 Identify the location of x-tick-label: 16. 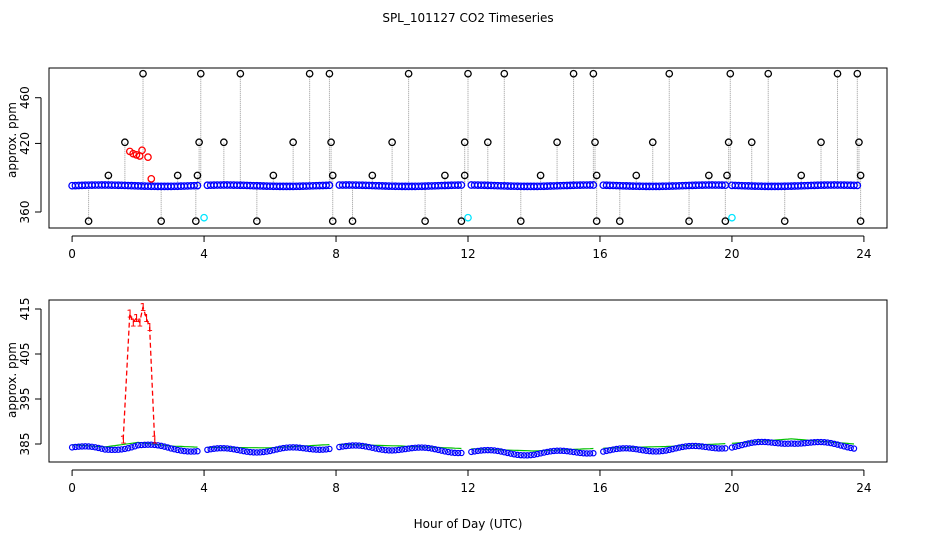
(599, 488).